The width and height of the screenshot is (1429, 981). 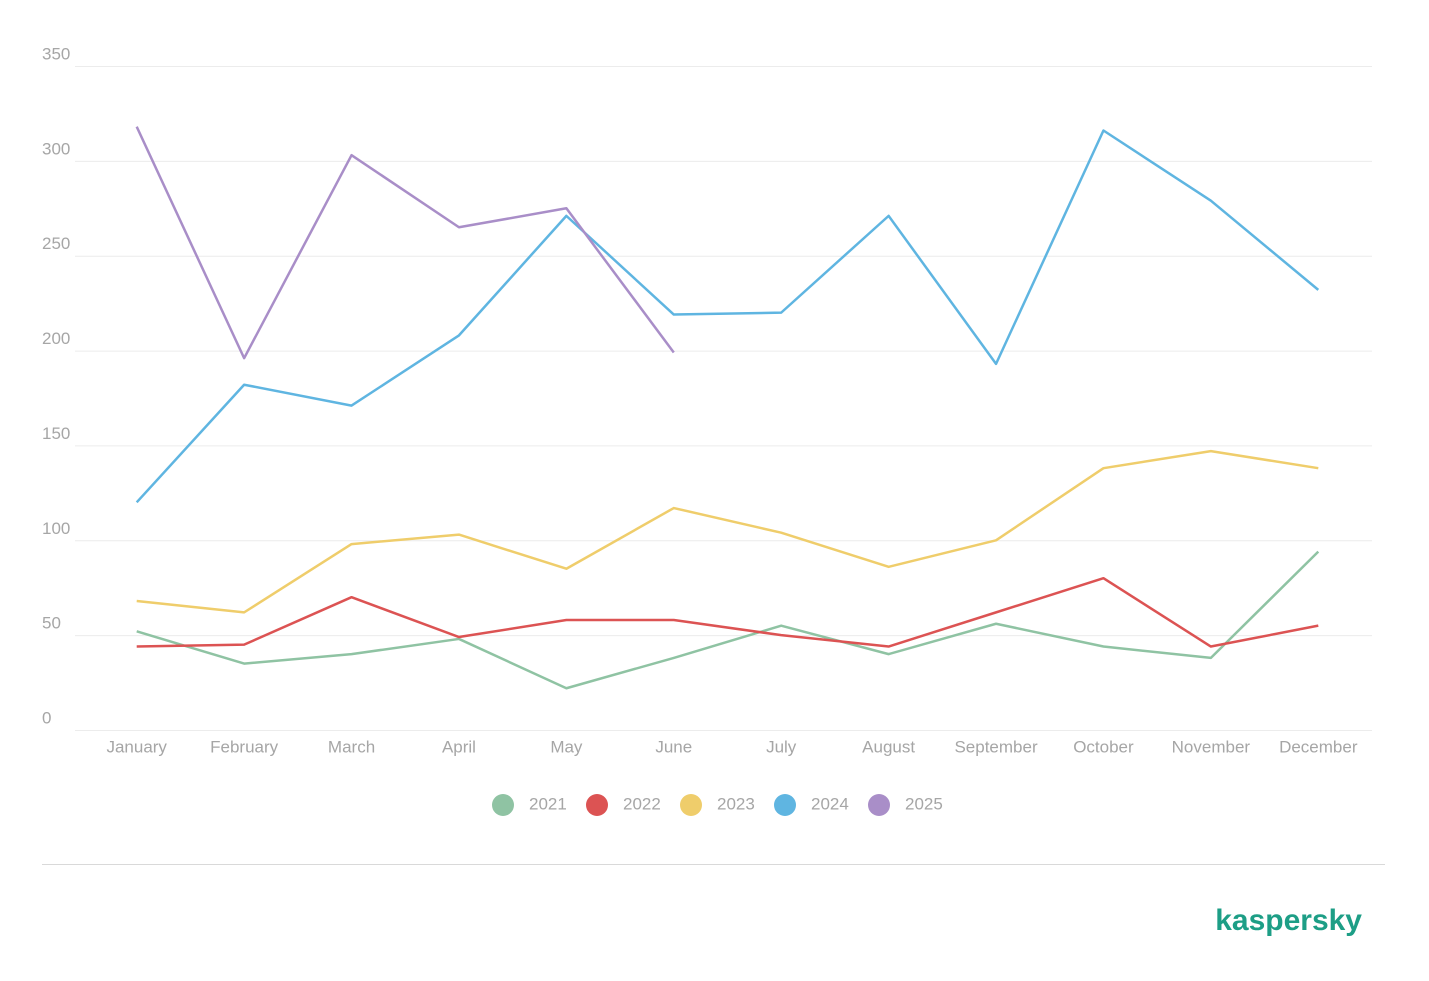 What do you see at coordinates (566, 746) in the screenshot?
I see `x-tick-label: May` at bounding box center [566, 746].